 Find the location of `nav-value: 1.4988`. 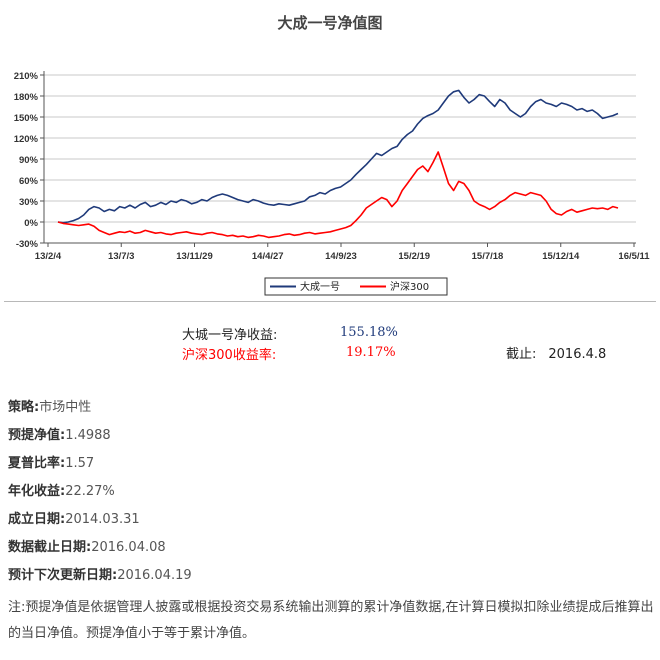

nav-value: 1.4988 is located at coordinates (88, 435).